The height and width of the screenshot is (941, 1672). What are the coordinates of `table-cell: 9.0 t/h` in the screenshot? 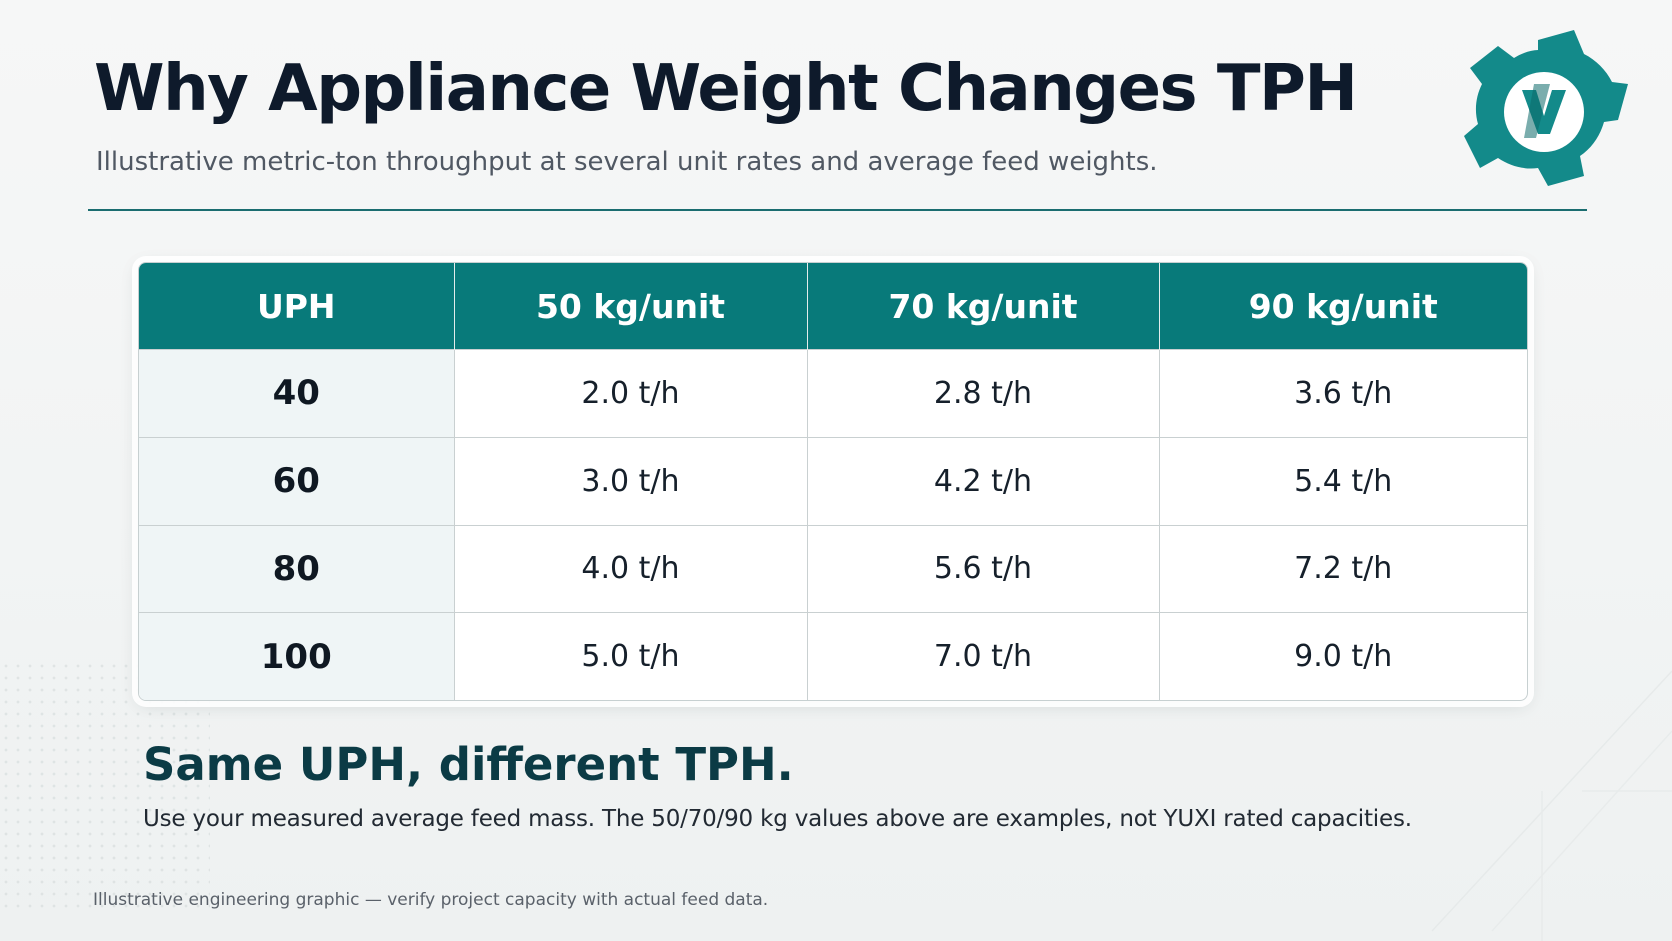 It's located at (1343, 656).